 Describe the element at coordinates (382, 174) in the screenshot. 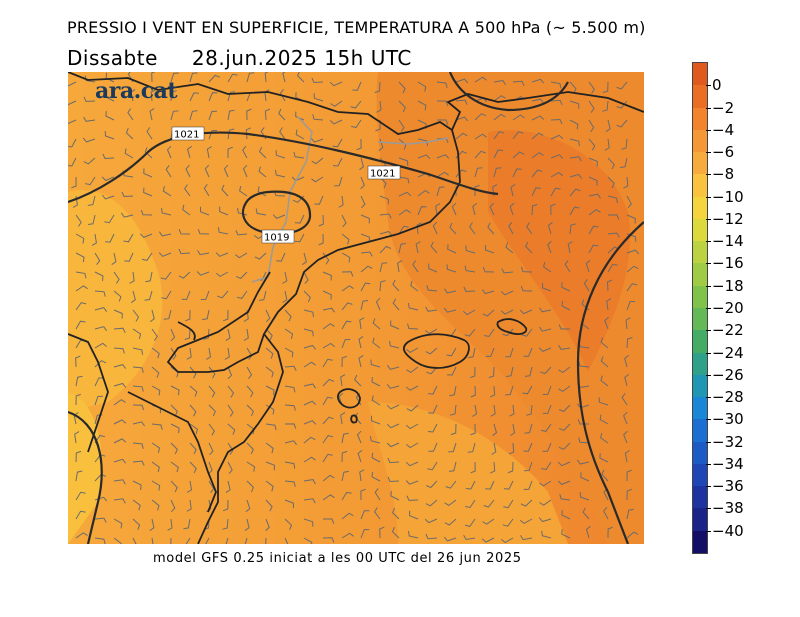

I see `isobar-label: 1021` at that location.